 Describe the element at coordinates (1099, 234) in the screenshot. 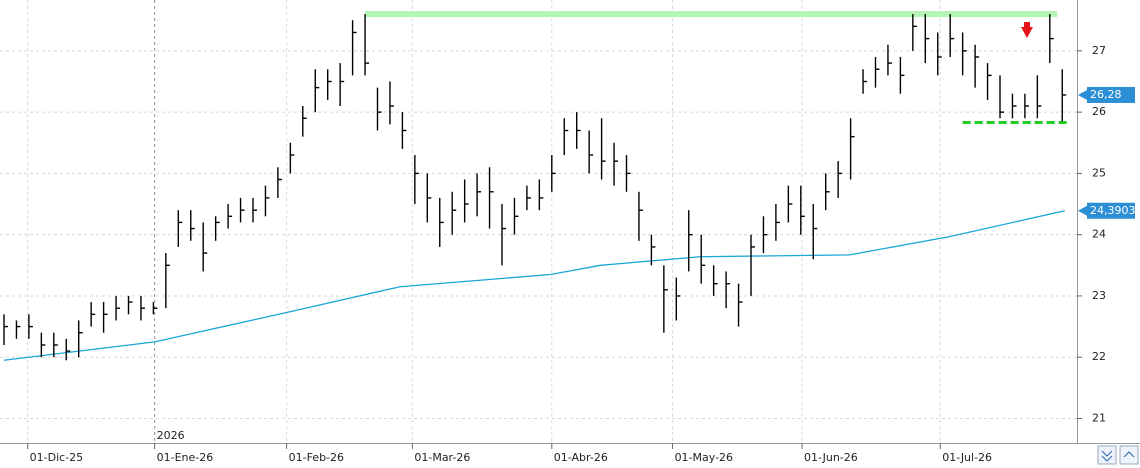

I see `y-tick-label: 24` at that location.